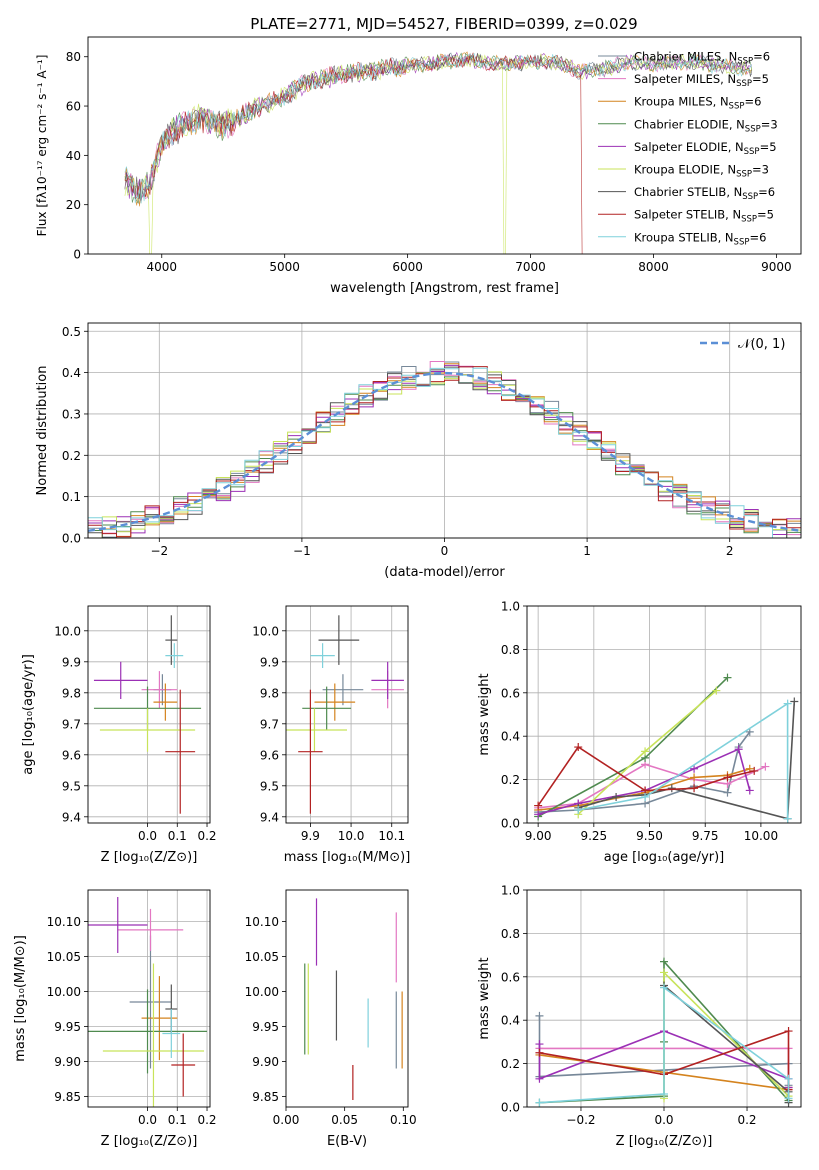  I want to click on weight_vs_age-ylabel: mass weight, so click(484, 714).